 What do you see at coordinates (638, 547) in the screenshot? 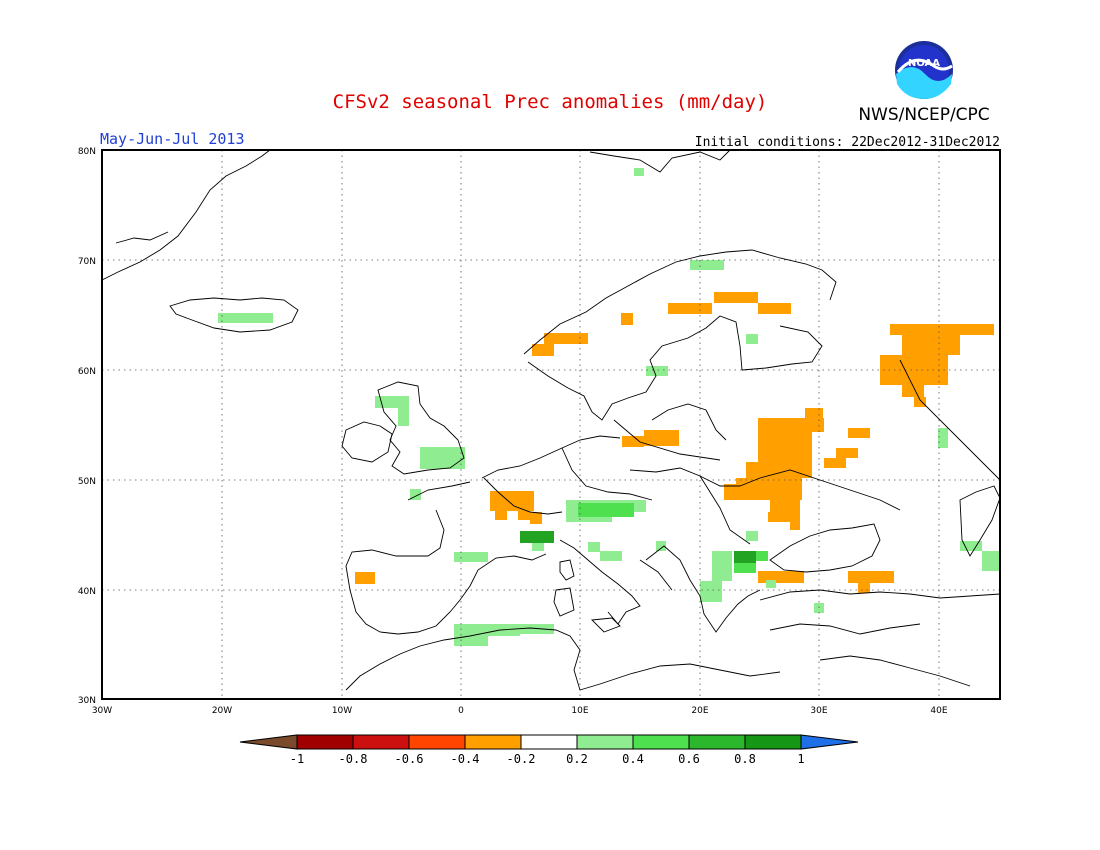
I see `wet-strong-regions` at bounding box center [638, 547].